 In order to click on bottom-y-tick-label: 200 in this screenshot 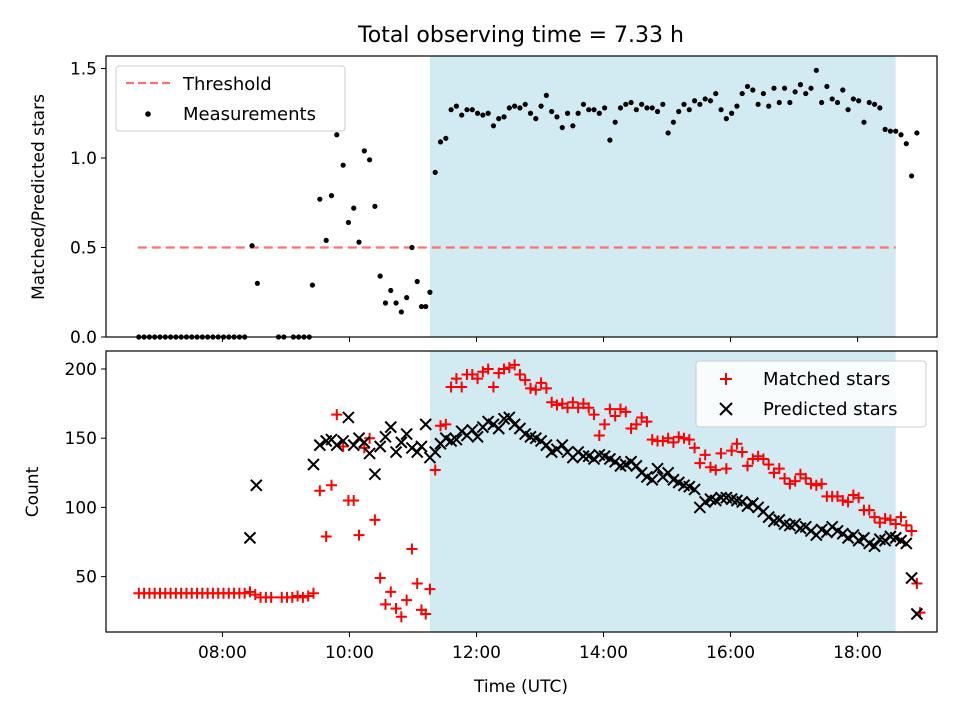, I will do `click(81, 370)`.